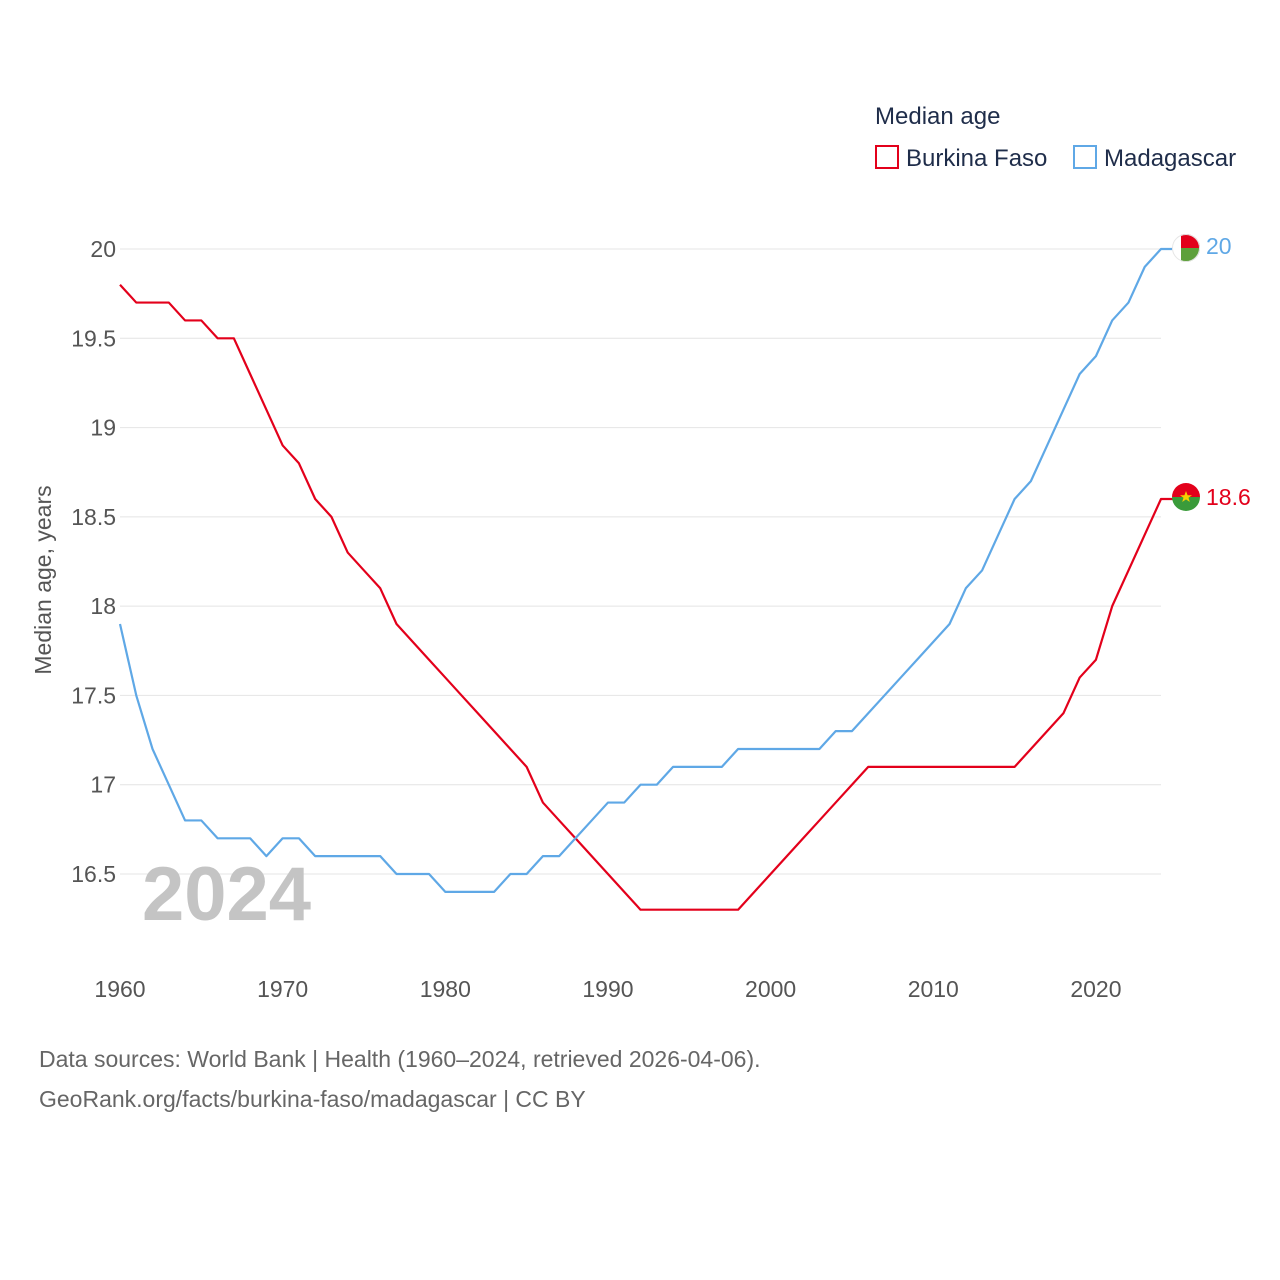 The height and width of the screenshot is (1280, 1280). What do you see at coordinates (1095, 989) in the screenshot?
I see `x-tick-label: 2020` at bounding box center [1095, 989].